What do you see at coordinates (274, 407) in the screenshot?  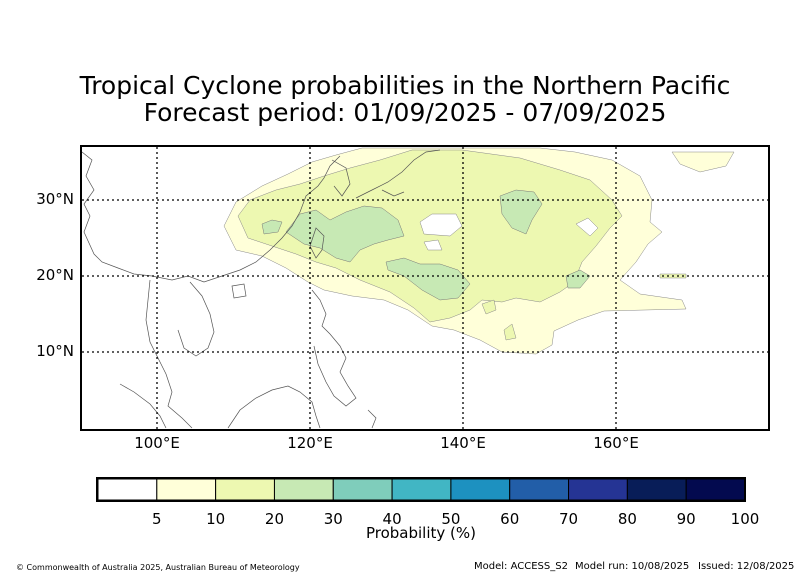 I see `coast-borneo` at bounding box center [274, 407].